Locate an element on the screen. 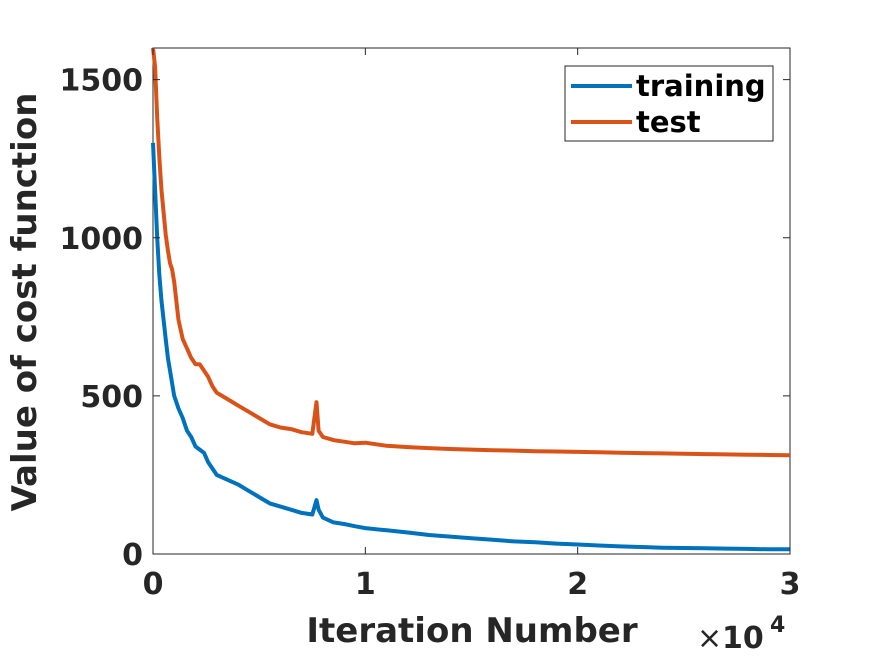  x-axis-label: Iteration Number is located at coordinates (471, 631).